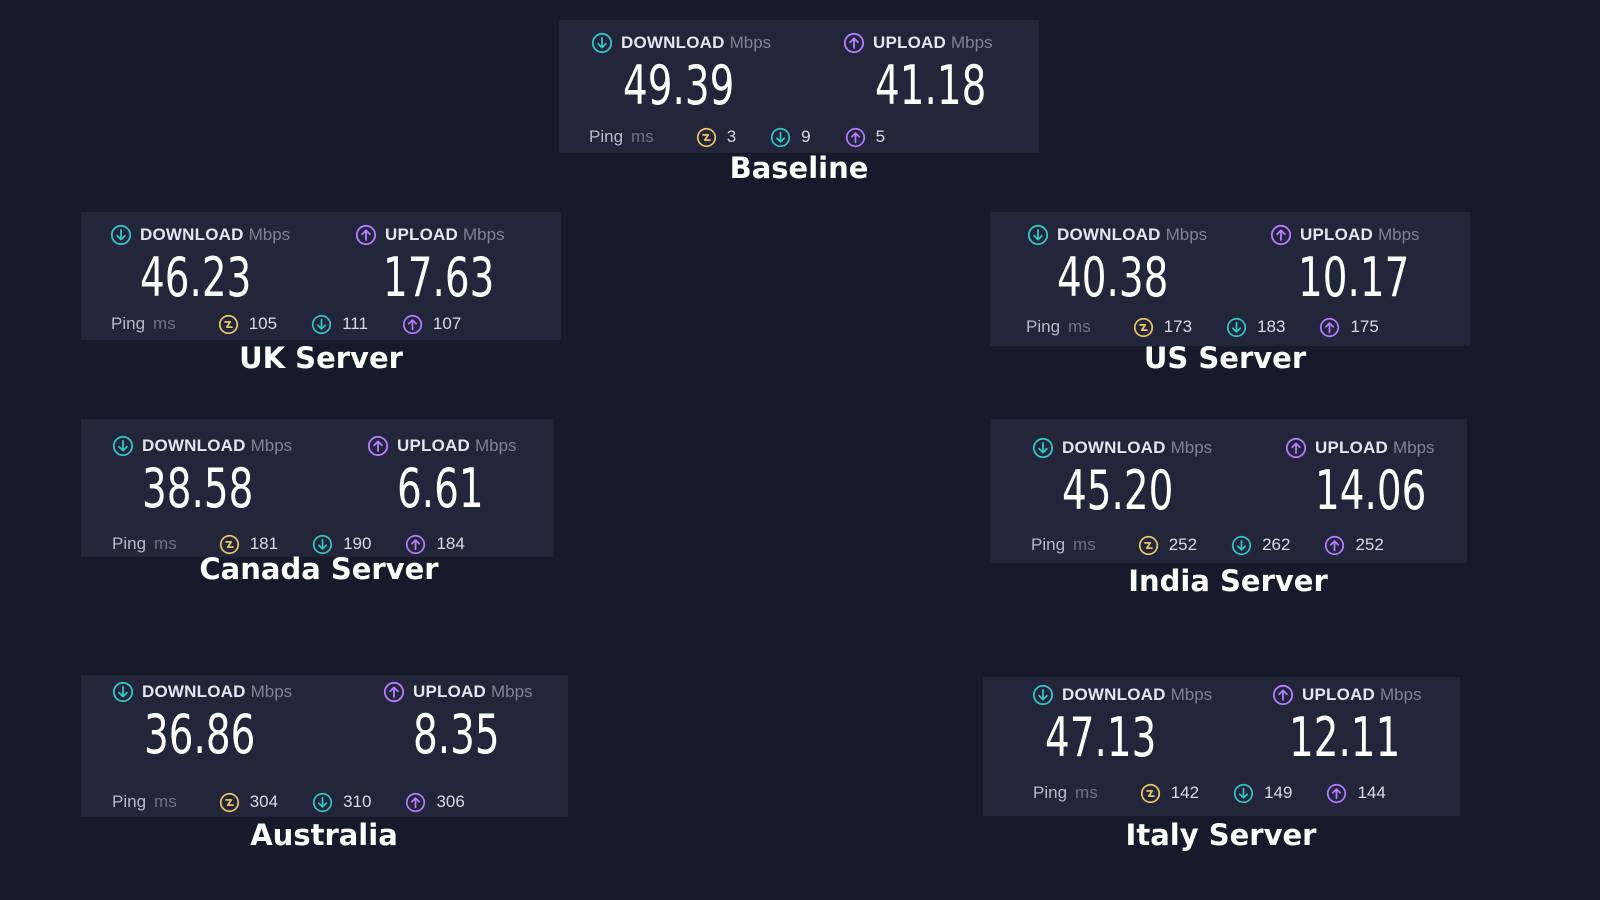 This screenshot has width=1600, height=900. Describe the element at coordinates (264, 801) in the screenshot. I see `ping-jitter-value: 304` at that location.